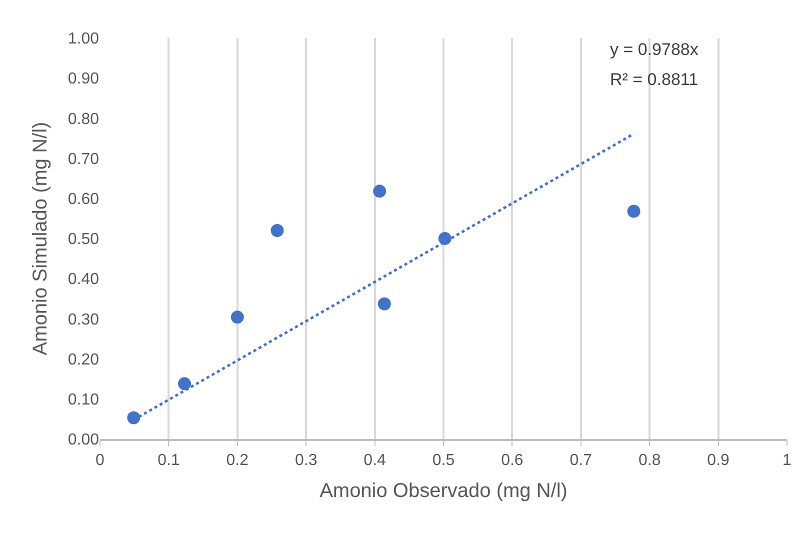 This screenshot has height=549, width=807. What do you see at coordinates (718, 460) in the screenshot?
I see `x-tick-label: 0.9` at bounding box center [718, 460].